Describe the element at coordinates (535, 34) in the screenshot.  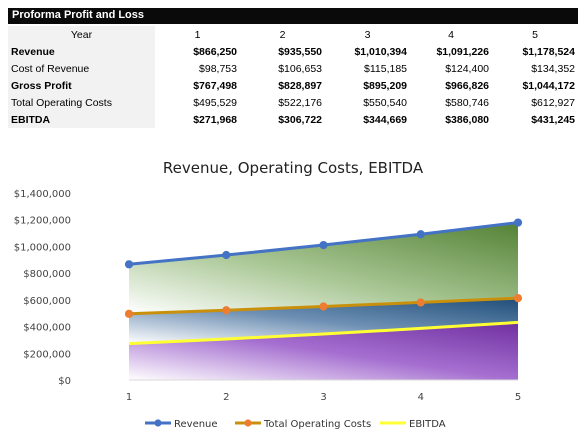
I see `year-header-cell: 5` at that location.